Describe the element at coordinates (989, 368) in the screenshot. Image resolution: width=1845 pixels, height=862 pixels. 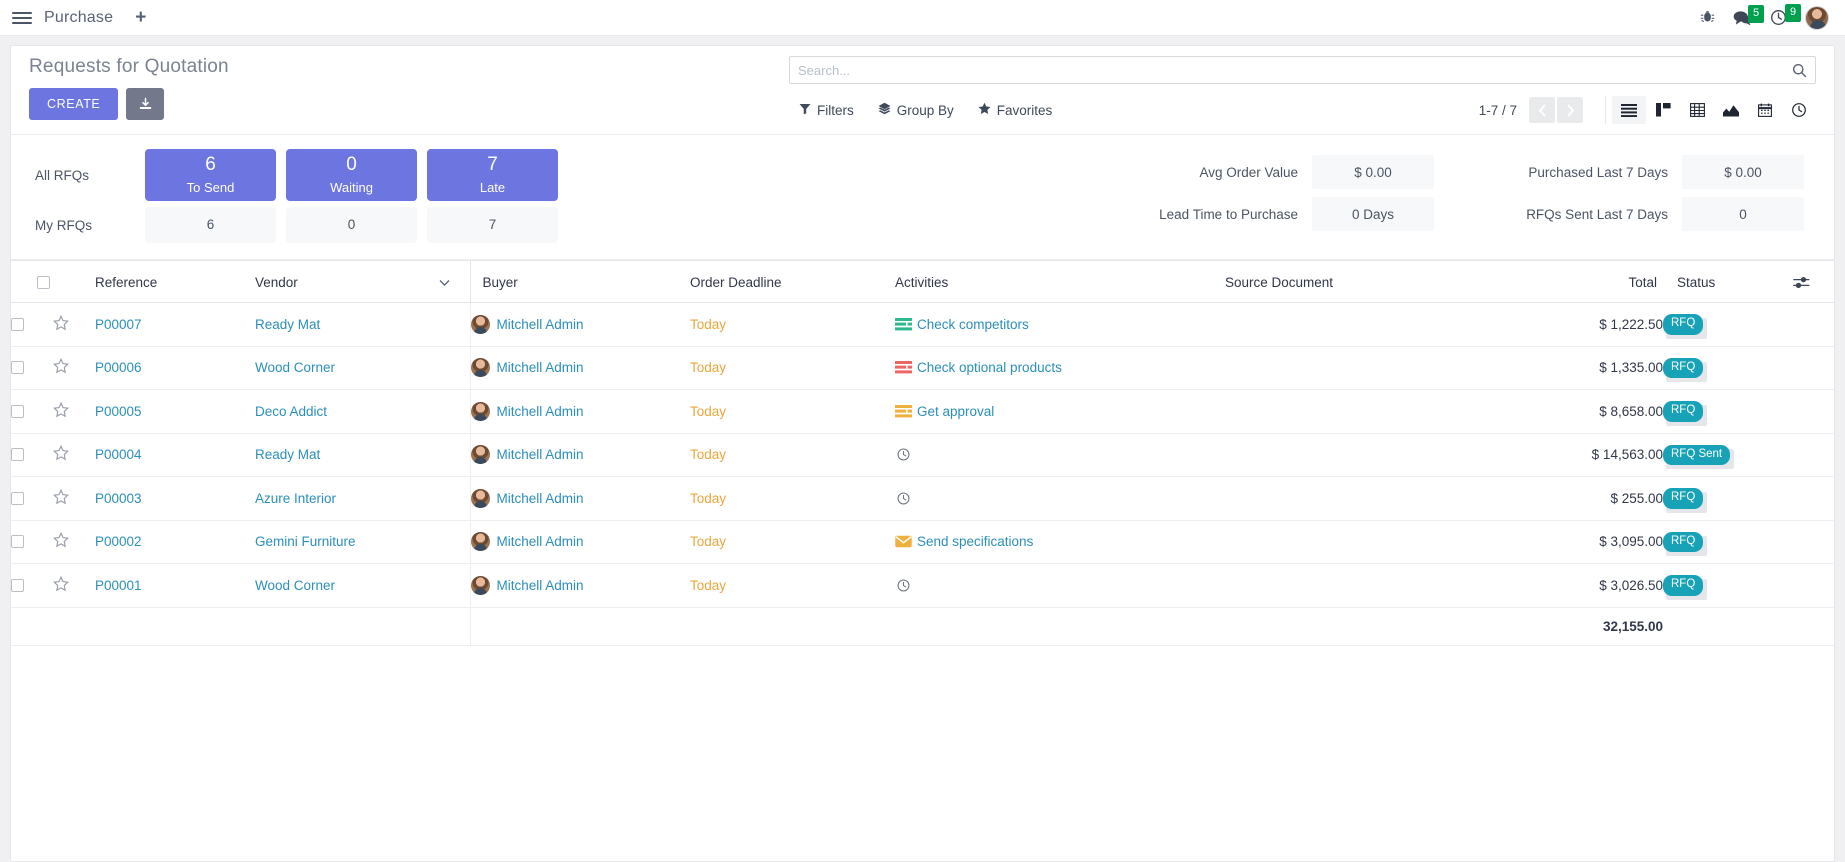
I see `activity-label: Check optional products` at that location.